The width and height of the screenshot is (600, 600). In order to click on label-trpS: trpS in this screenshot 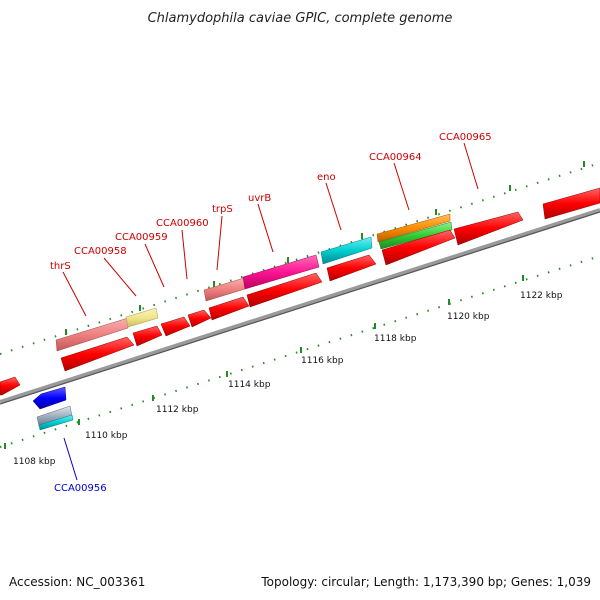, I will do `click(222, 209)`.